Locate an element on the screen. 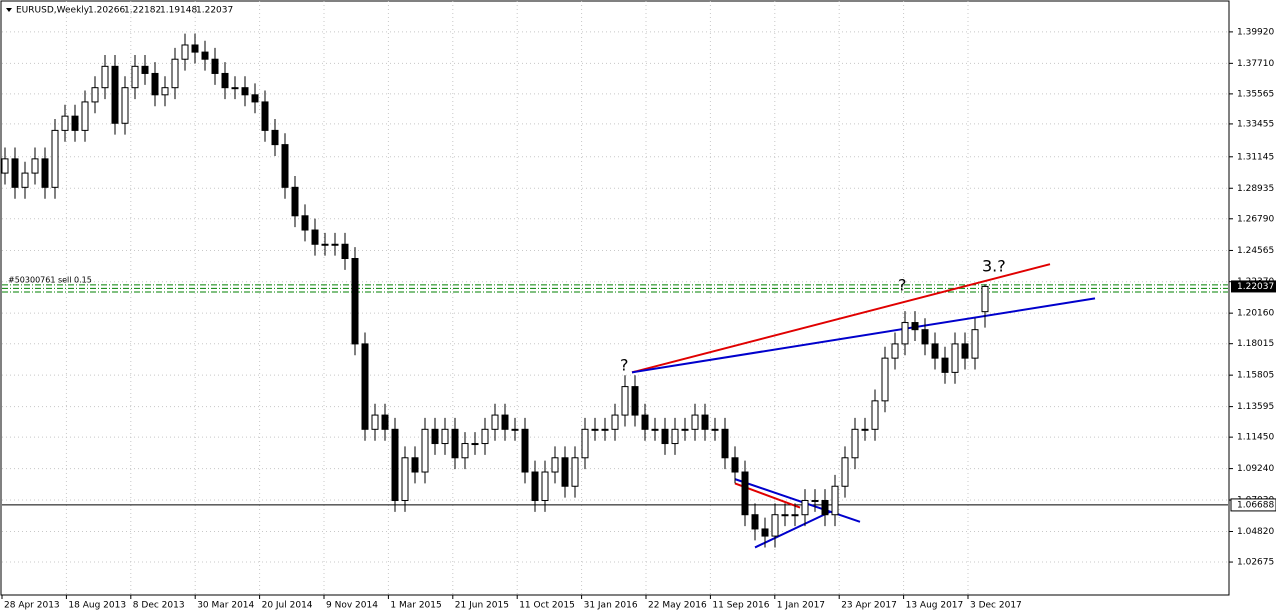  y-tick-label: 1.11450 is located at coordinates (1255, 438).